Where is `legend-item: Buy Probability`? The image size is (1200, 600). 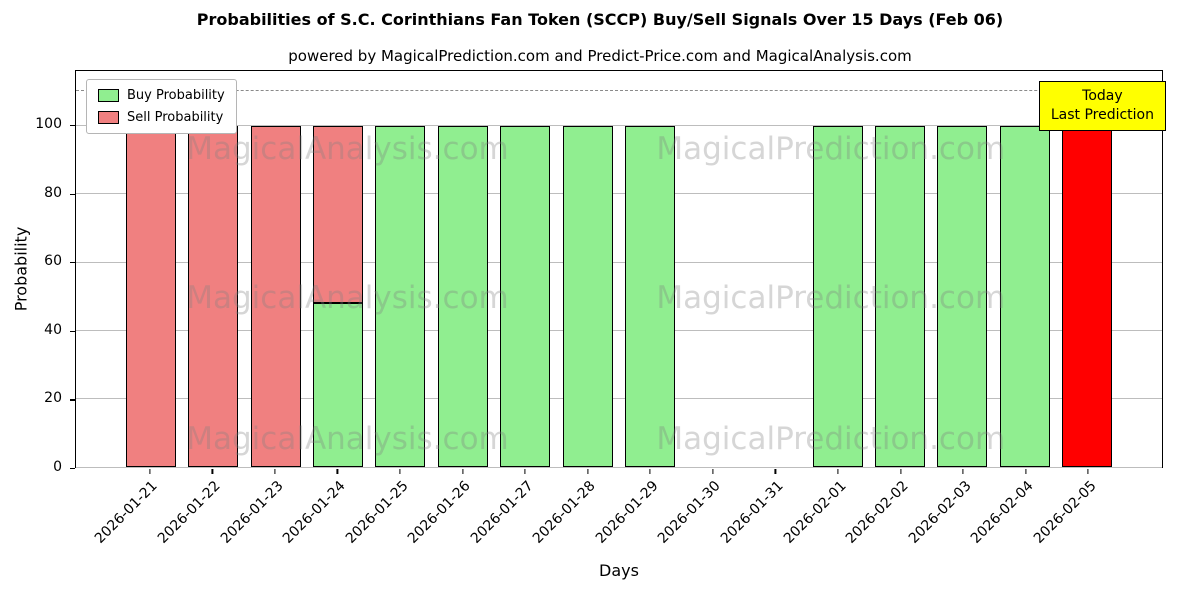 legend-item: Buy Probability is located at coordinates (161, 95).